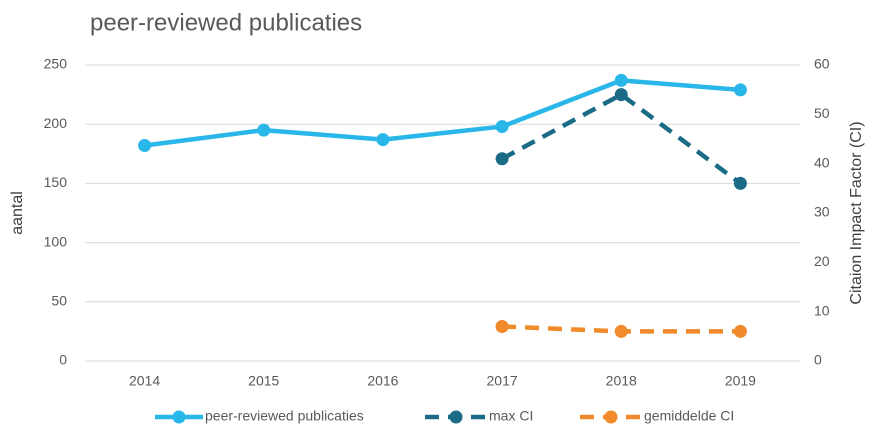 This screenshot has height=431, width=872. What do you see at coordinates (56, 241) in the screenshot?
I see `y-tick-label: 100` at bounding box center [56, 241].